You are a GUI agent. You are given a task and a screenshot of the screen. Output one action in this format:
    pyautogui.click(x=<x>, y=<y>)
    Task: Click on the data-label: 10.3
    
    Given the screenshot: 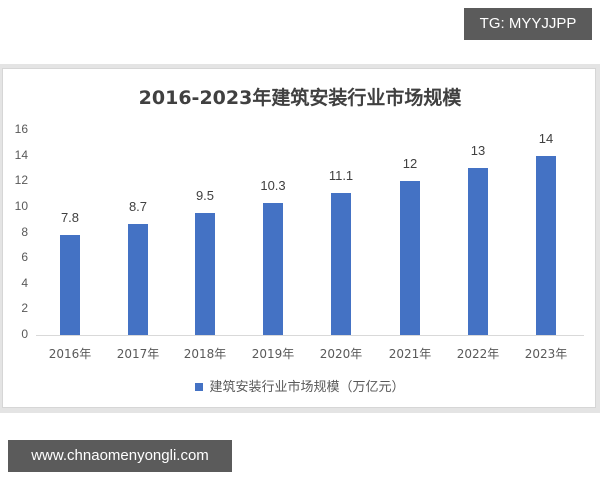 What is the action you would take?
    pyautogui.click(x=273, y=186)
    